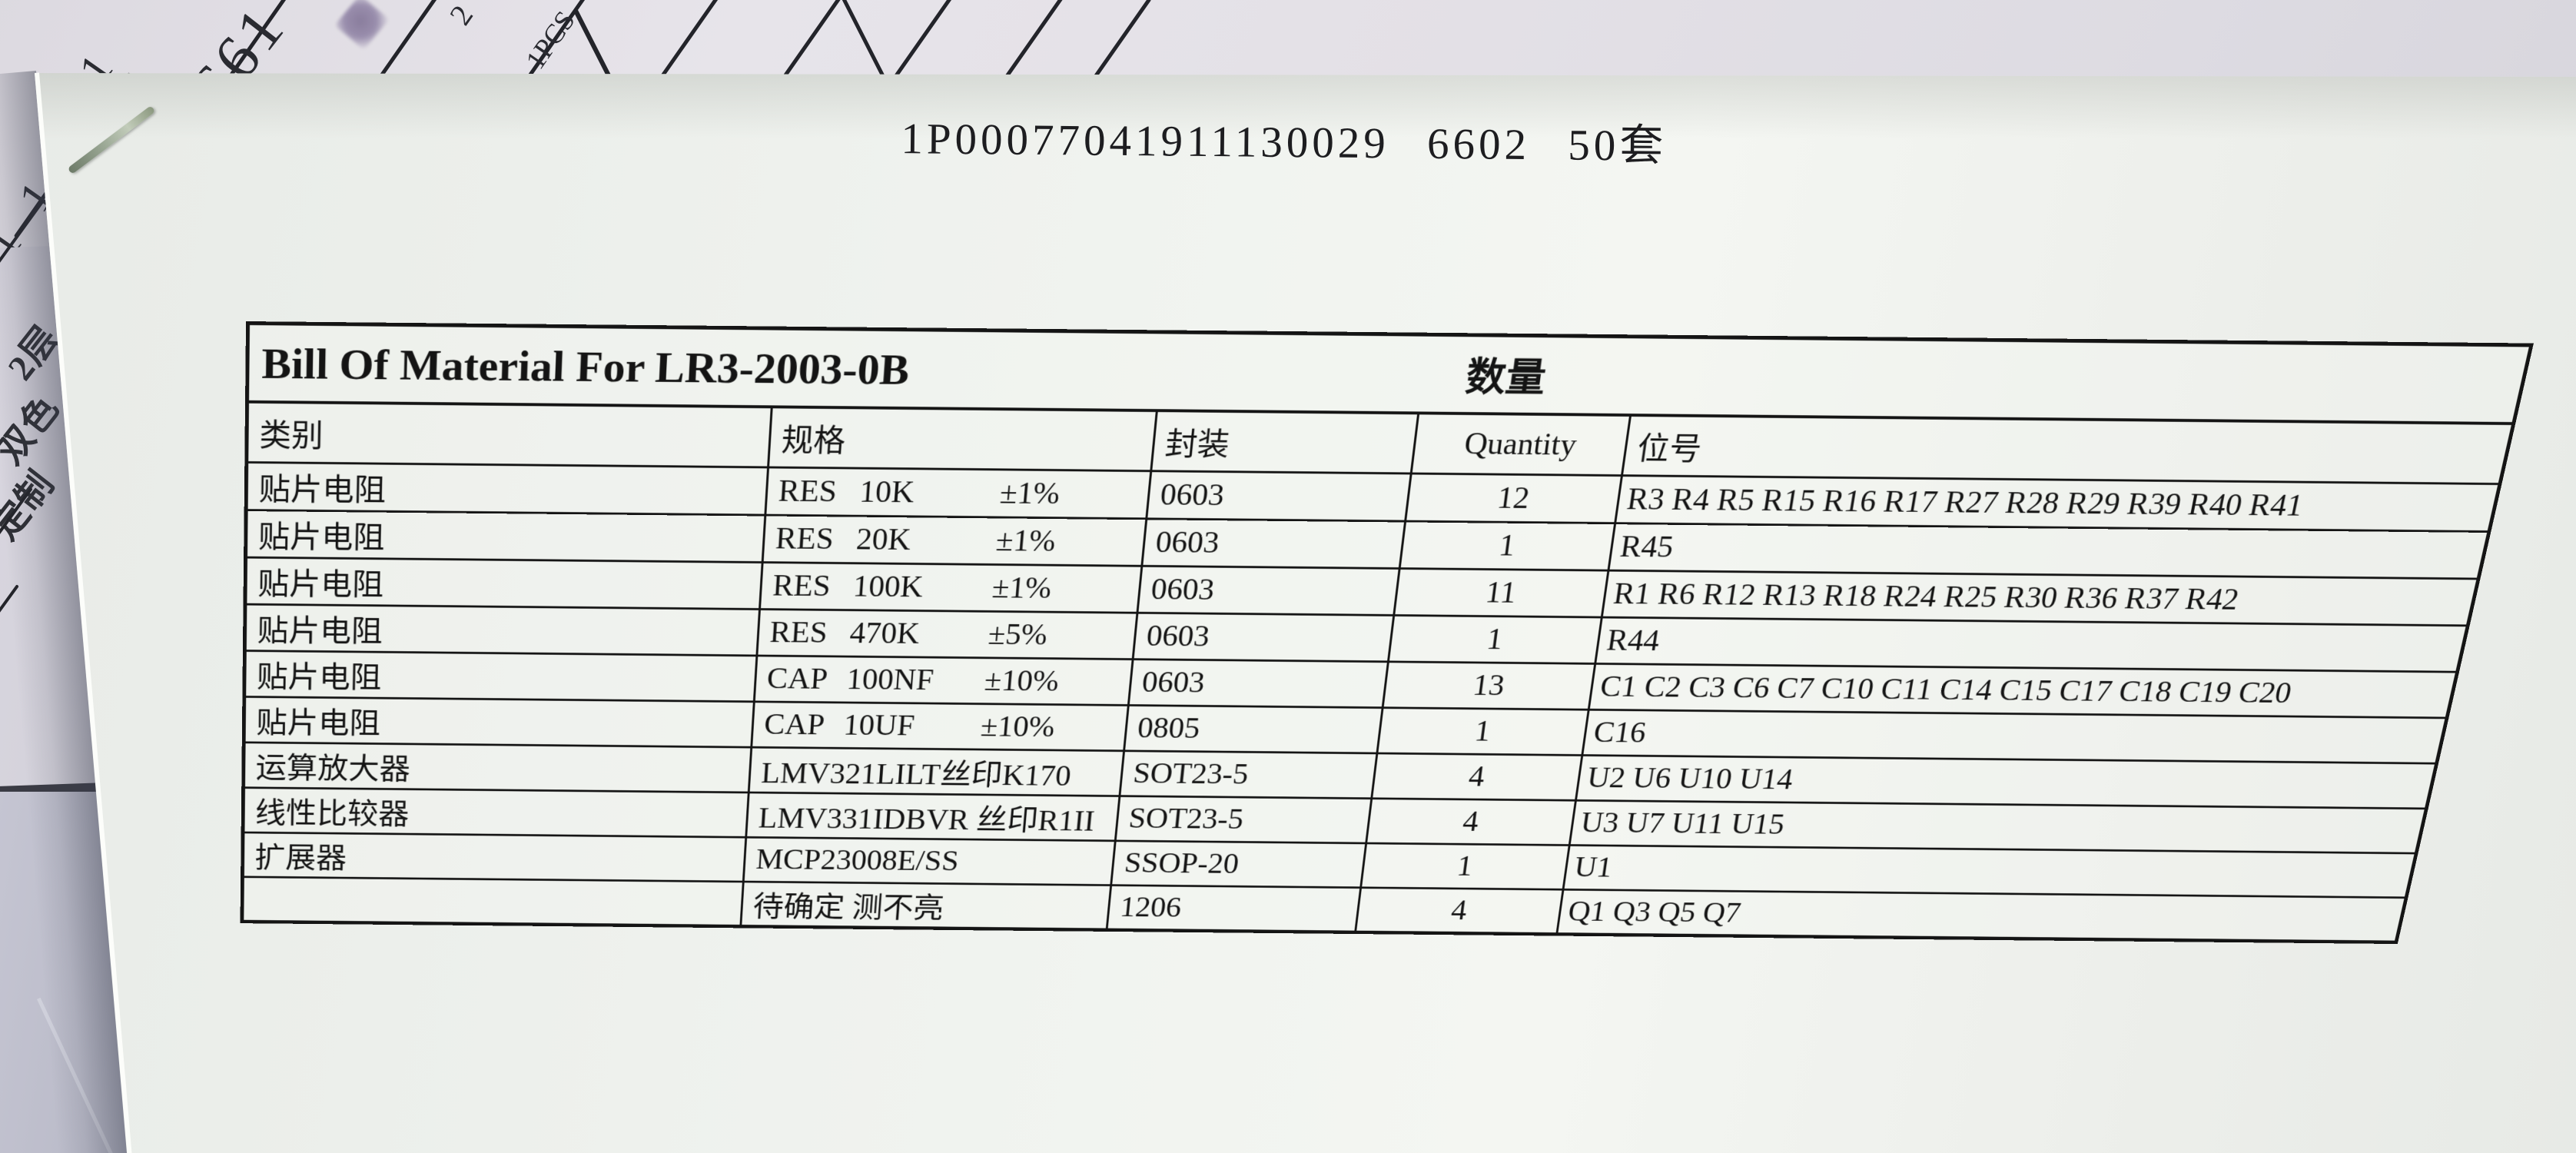  What do you see at coordinates (944, 681) in the screenshot?
I see `cell-spec: CAP 100NF ±10%` at bounding box center [944, 681].